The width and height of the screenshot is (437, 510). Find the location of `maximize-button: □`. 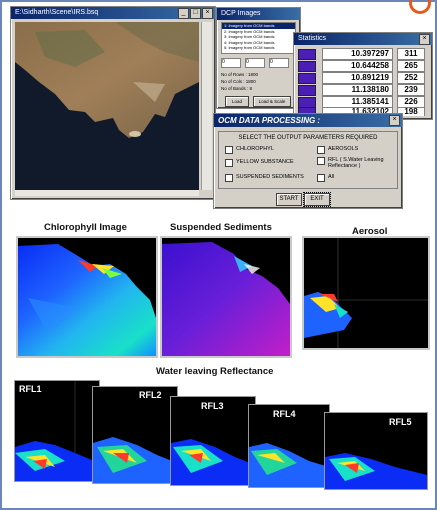

maximize-button: □ is located at coordinates (195, 13).